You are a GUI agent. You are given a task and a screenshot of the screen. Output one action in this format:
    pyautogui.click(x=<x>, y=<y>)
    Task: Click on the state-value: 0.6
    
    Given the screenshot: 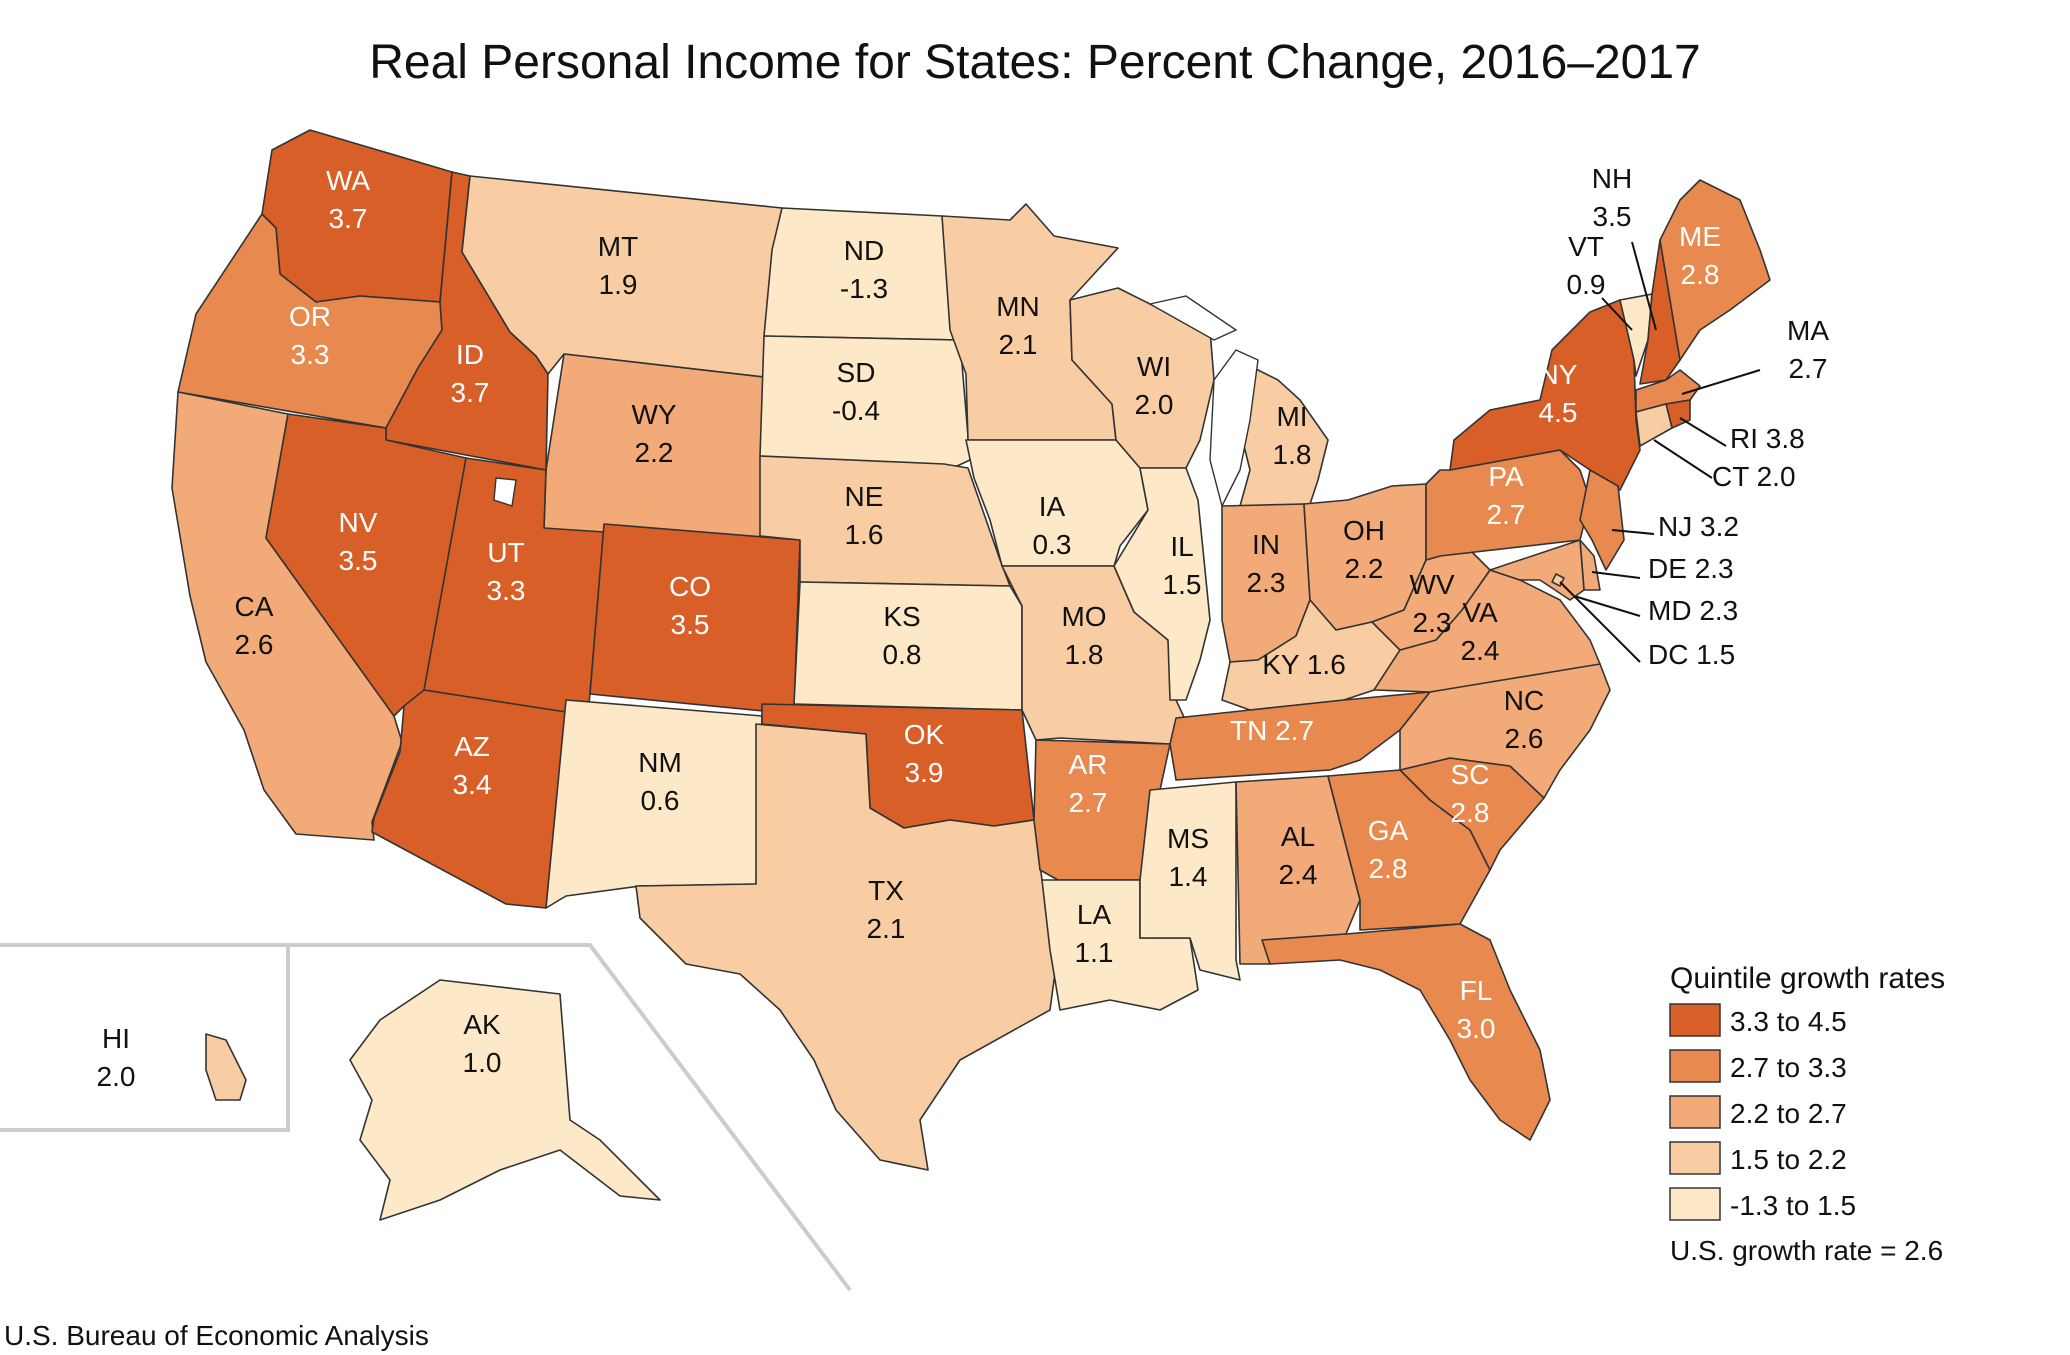 What is the action you would take?
    pyautogui.click(x=660, y=800)
    